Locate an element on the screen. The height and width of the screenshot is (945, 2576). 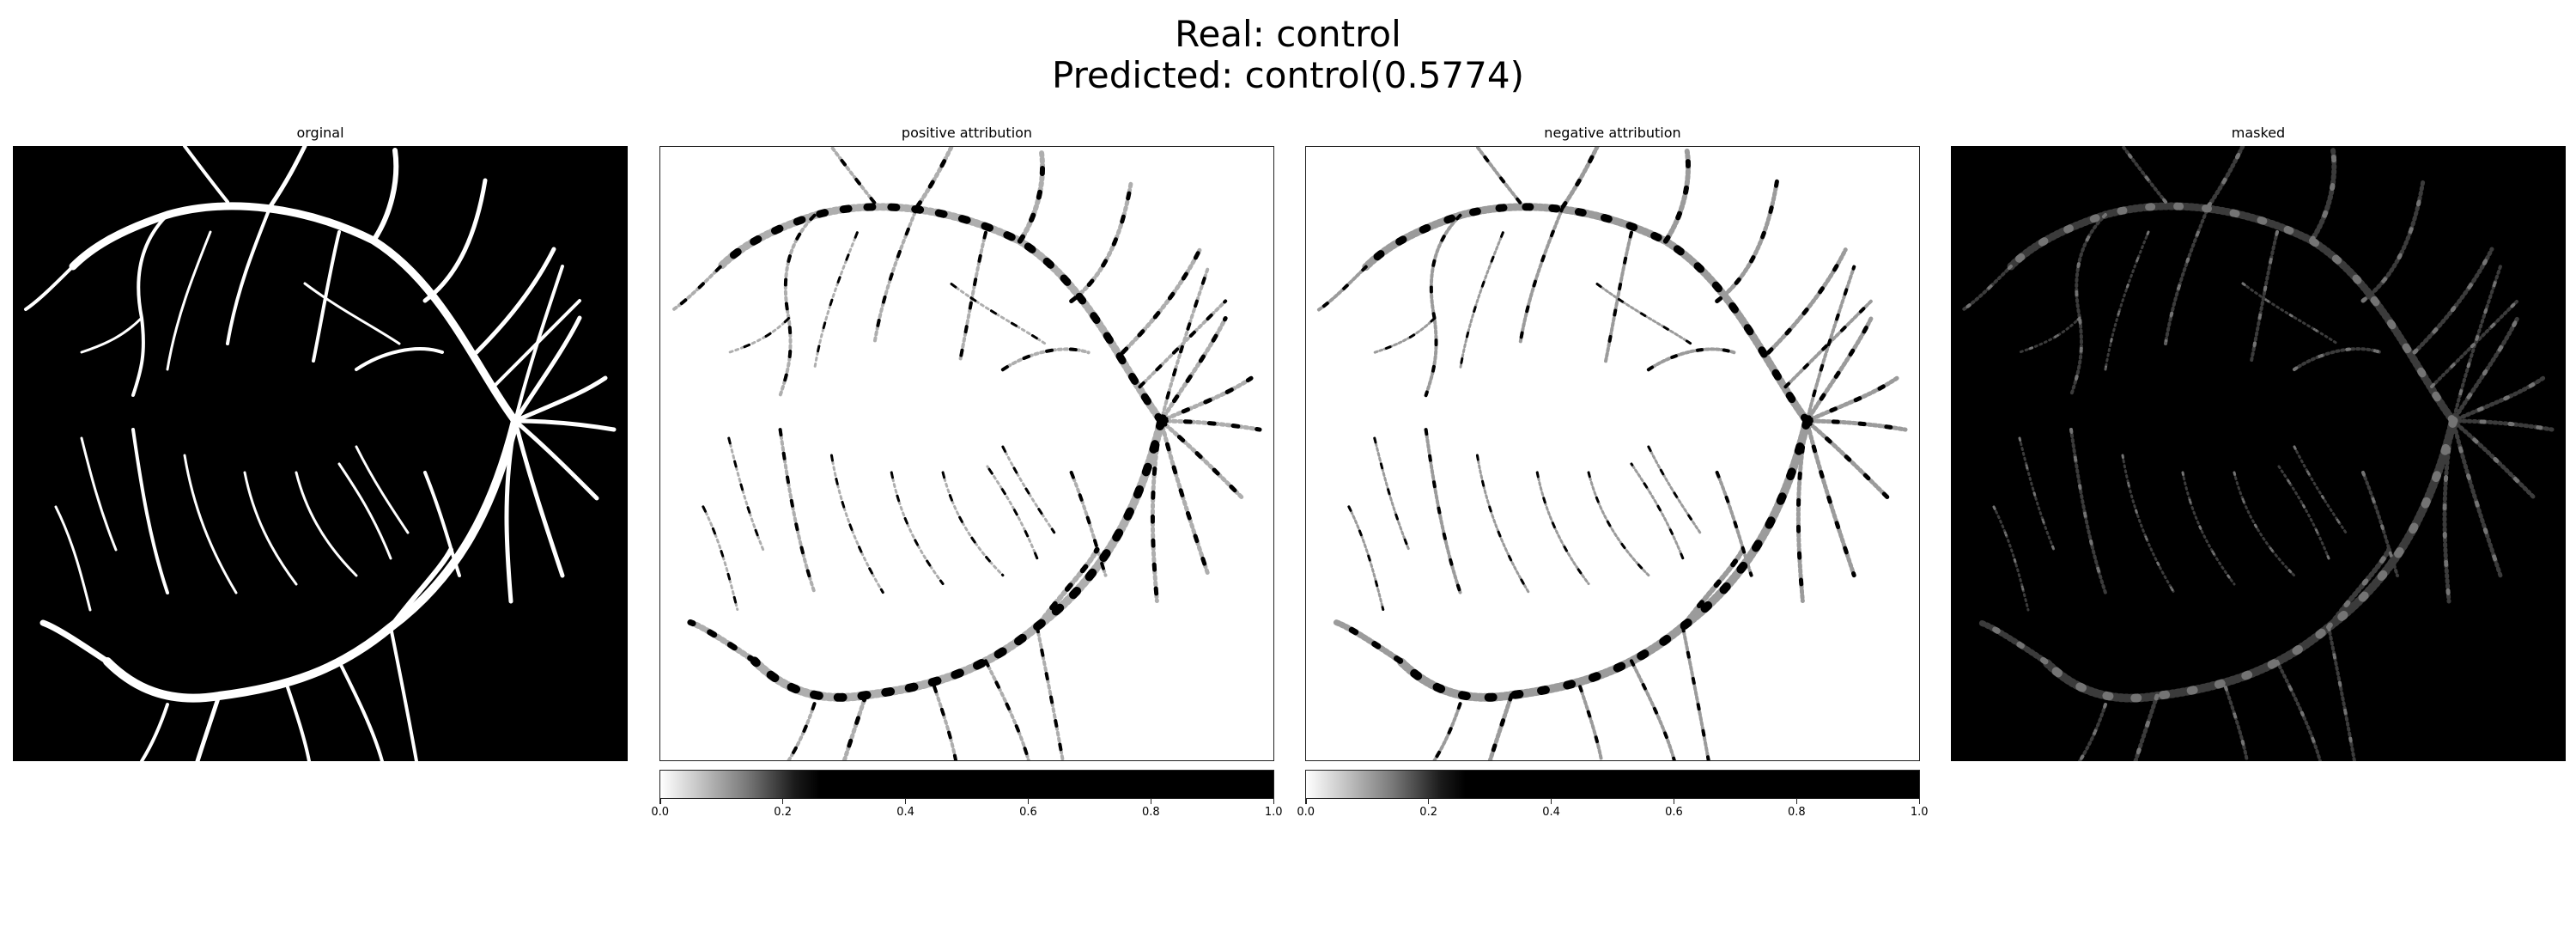
panel-title-masked: masked is located at coordinates (2258, 133).